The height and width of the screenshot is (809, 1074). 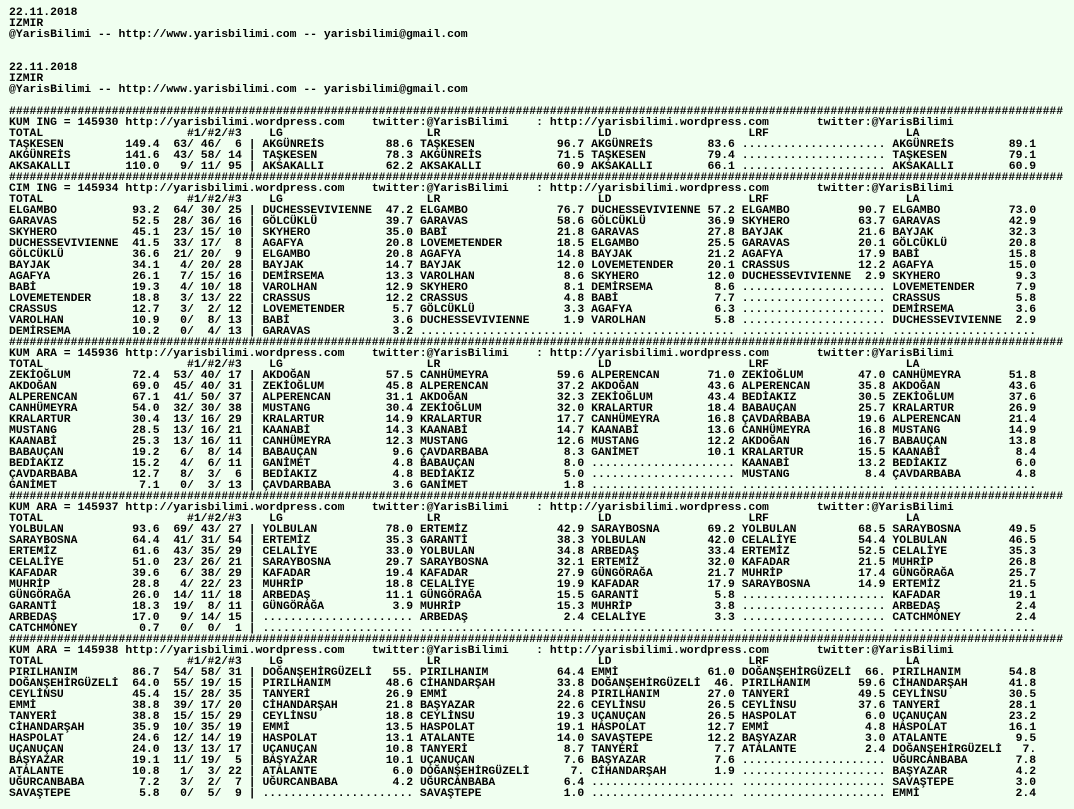 I want to click on la-score: 7.9, so click(x=1026, y=287).